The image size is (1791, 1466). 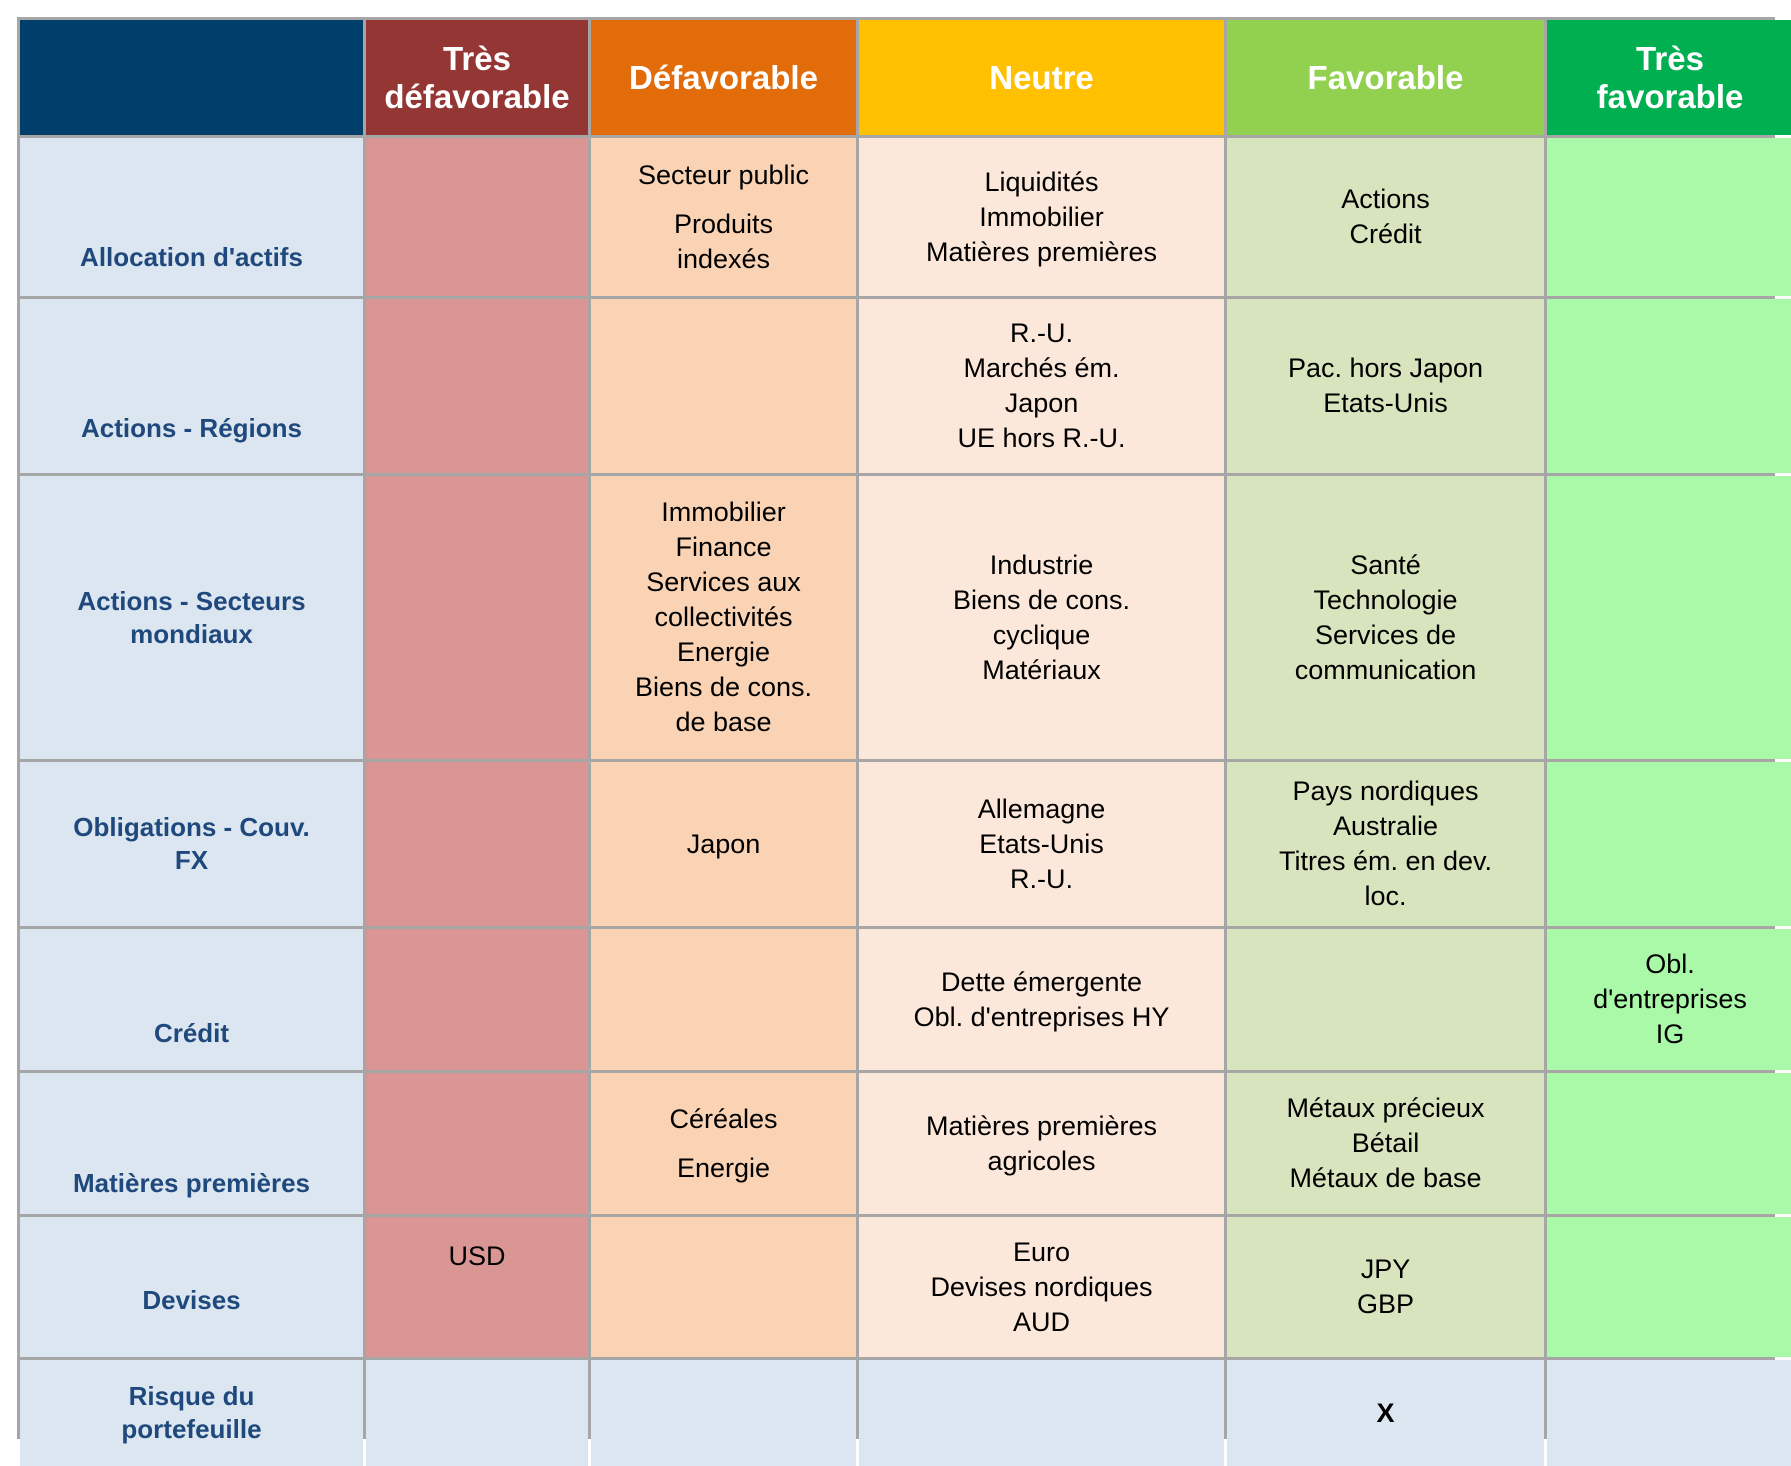 I want to click on cell-item: Immobilier, so click(x=1041, y=216).